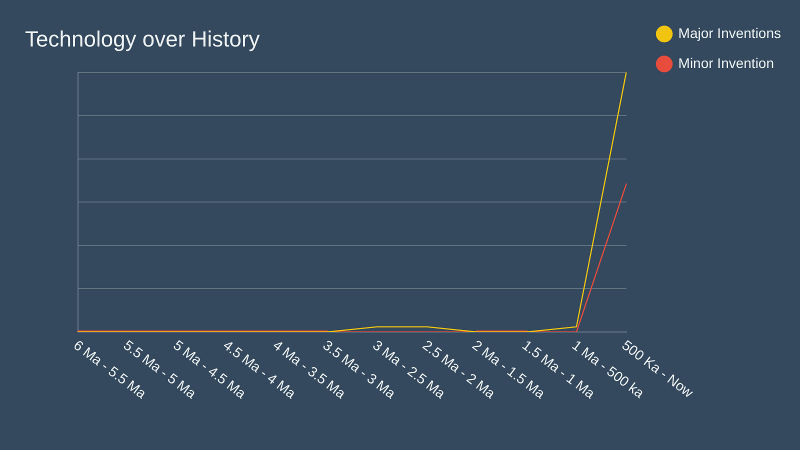  I want to click on chart-title: Technology over History, so click(142, 39).